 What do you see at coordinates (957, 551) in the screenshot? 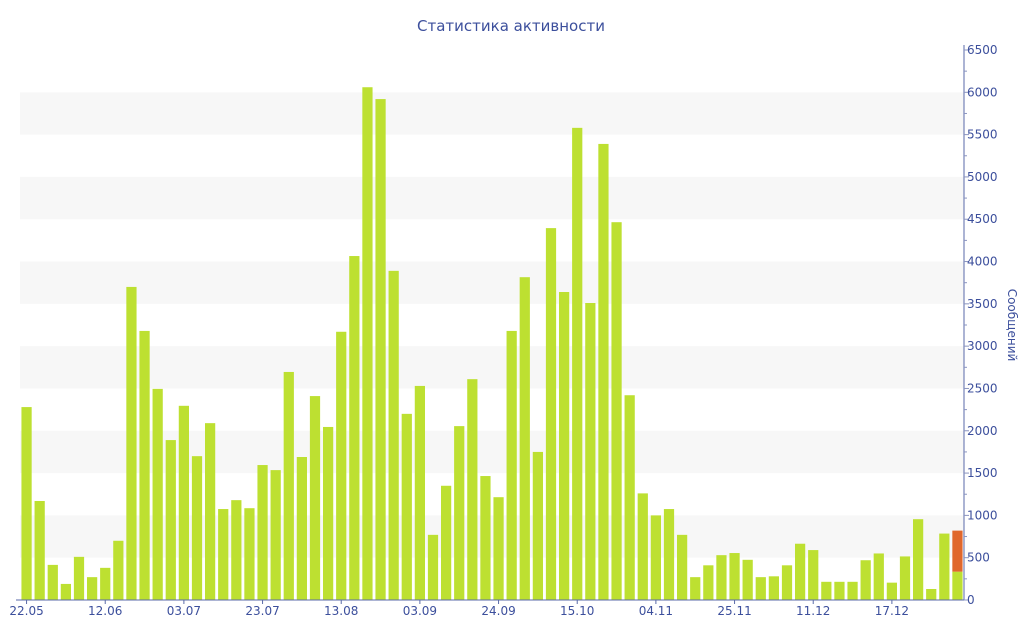
I see `bar-current` at bounding box center [957, 551].